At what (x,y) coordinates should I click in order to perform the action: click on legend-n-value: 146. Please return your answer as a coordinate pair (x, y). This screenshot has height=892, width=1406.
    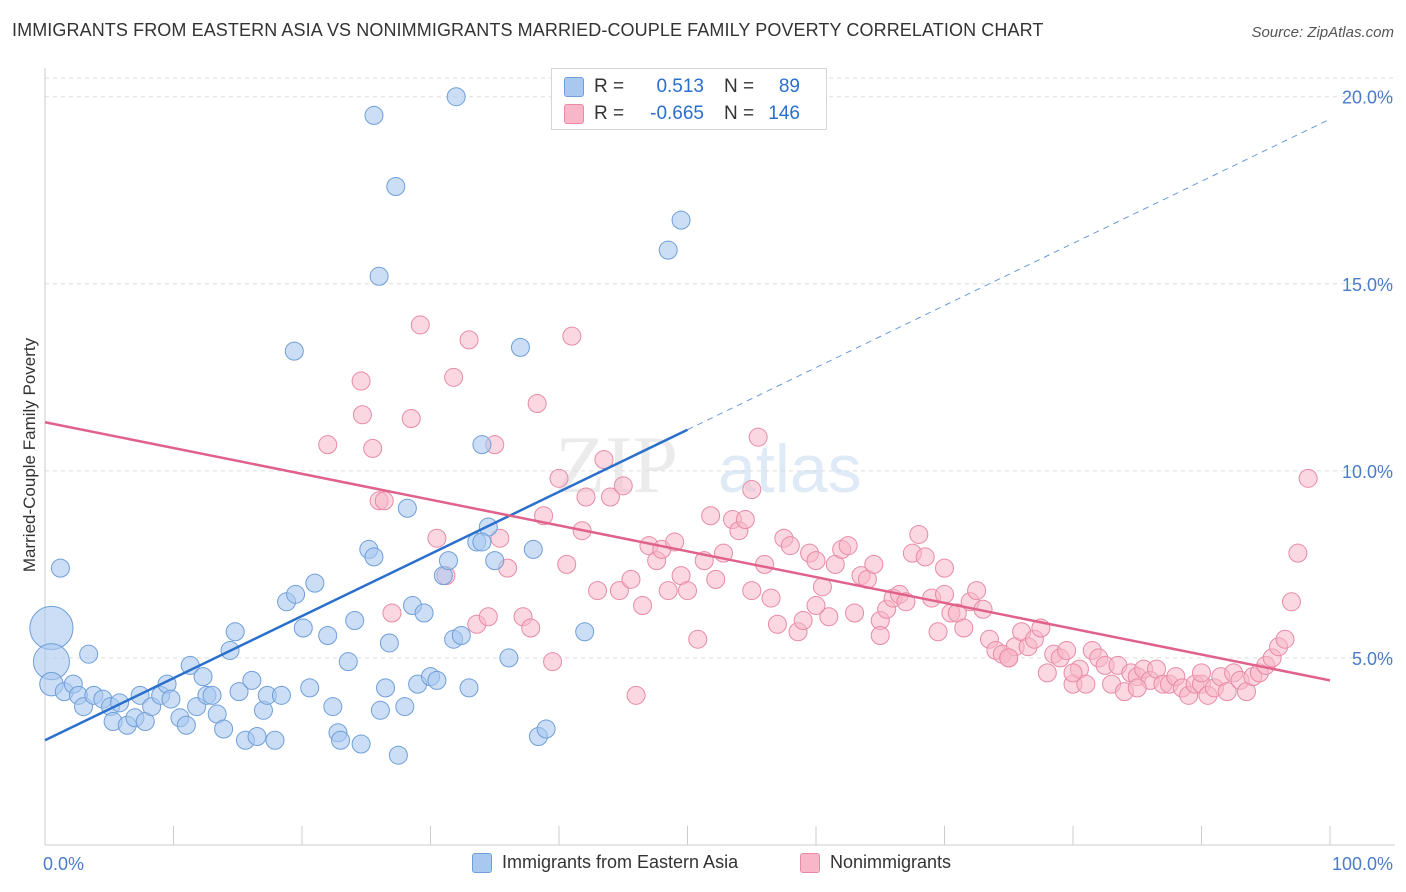
    Looking at the image, I should click on (784, 113).